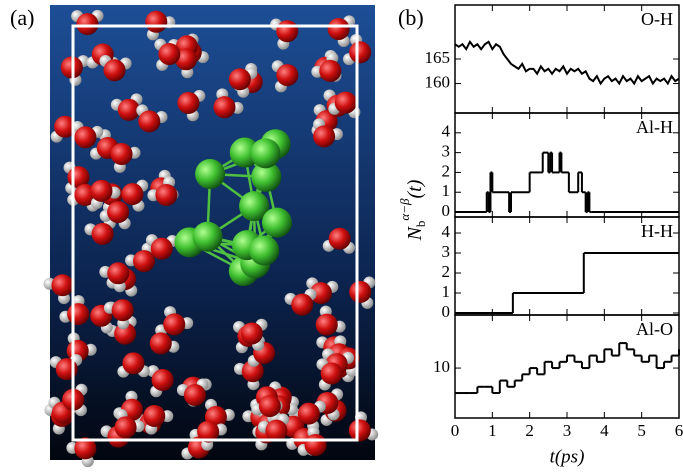 The width and height of the screenshot is (683, 472). Describe the element at coordinates (412, 210) in the screenshot. I see `y-axis-label: Nbα−β(t)` at that location.